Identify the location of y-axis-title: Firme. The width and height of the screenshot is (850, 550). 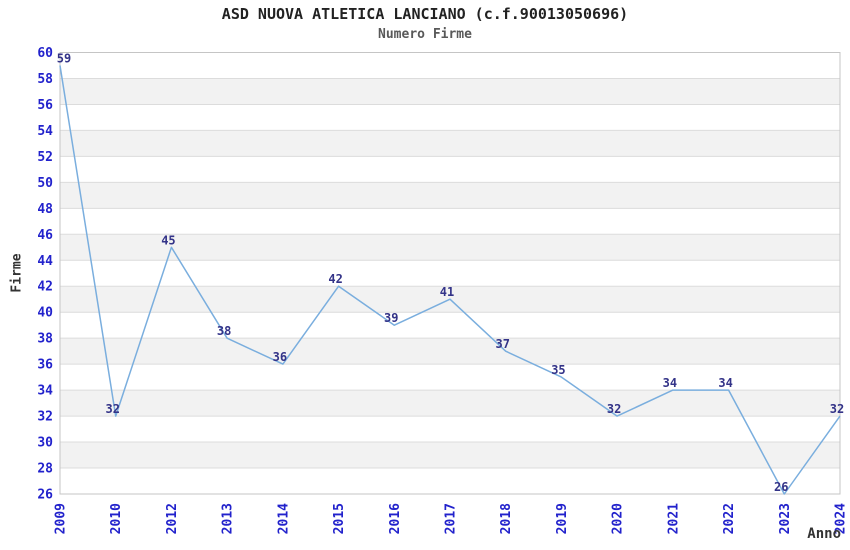
(17, 273).